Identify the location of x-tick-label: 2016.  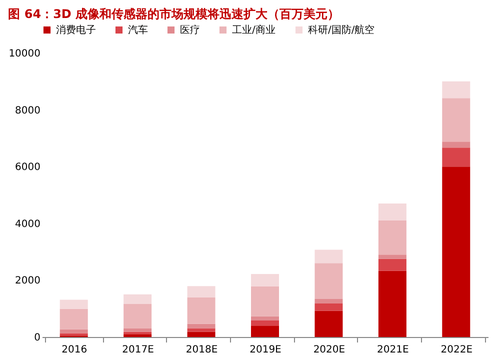
(75, 350).